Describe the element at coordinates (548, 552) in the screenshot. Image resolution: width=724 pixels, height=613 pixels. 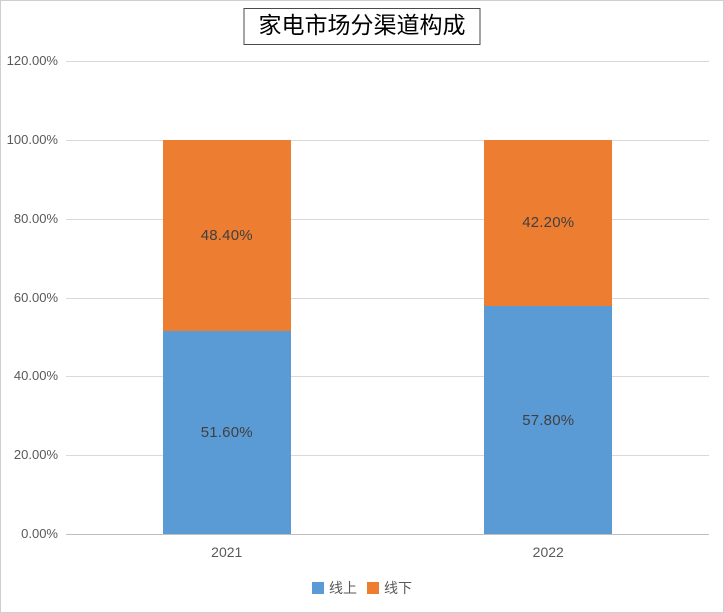
I see `x-tick-label: 2022` at that location.